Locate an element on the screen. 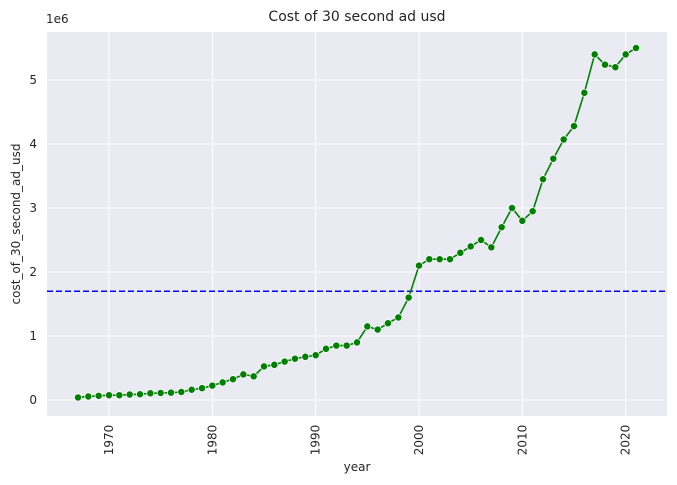 Image resolution: width=677 pixels, height=485 pixels. y-tick-label: 2 is located at coordinates (33, 272).